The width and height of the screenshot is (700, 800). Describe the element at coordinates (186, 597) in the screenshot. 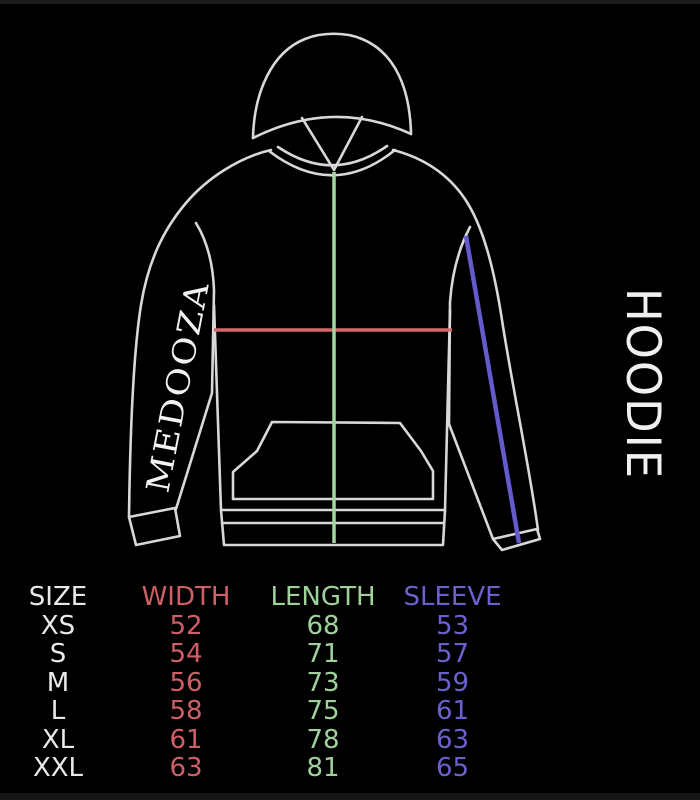

I see `column-header-width: WIDTH` at that location.